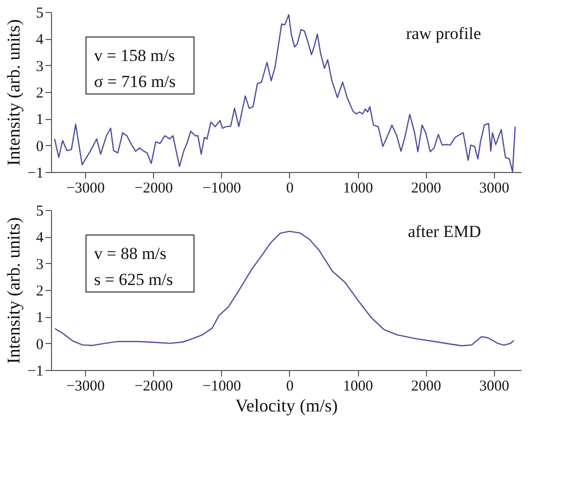 The image size is (570, 482). Describe the element at coordinates (135, 81) in the screenshot. I see `annotation: σ = 716 m/s` at that location.